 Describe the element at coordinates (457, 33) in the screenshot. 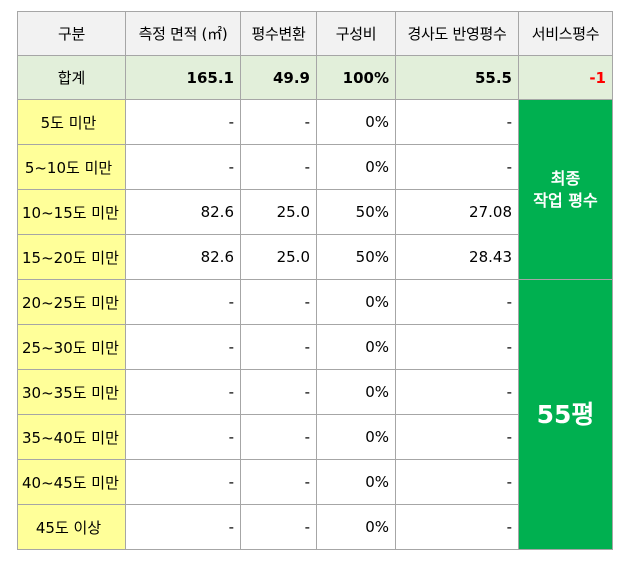

I see `header-slope-adjusted-pyeong: 경사도 반영평수` at that location.